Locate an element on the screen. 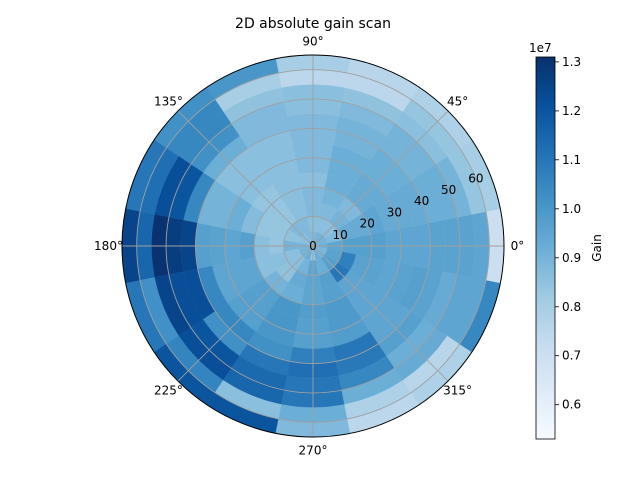 The width and height of the screenshot is (640, 480). colorbar-tick-label: 1.1 is located at coordinates (571, 160).